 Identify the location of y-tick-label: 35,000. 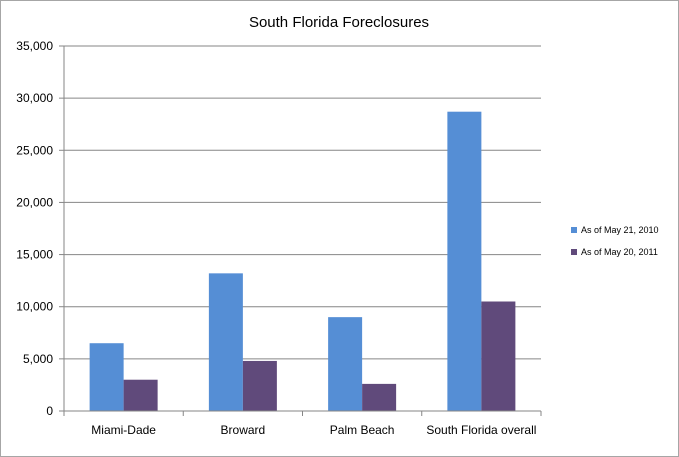
(34, 46).